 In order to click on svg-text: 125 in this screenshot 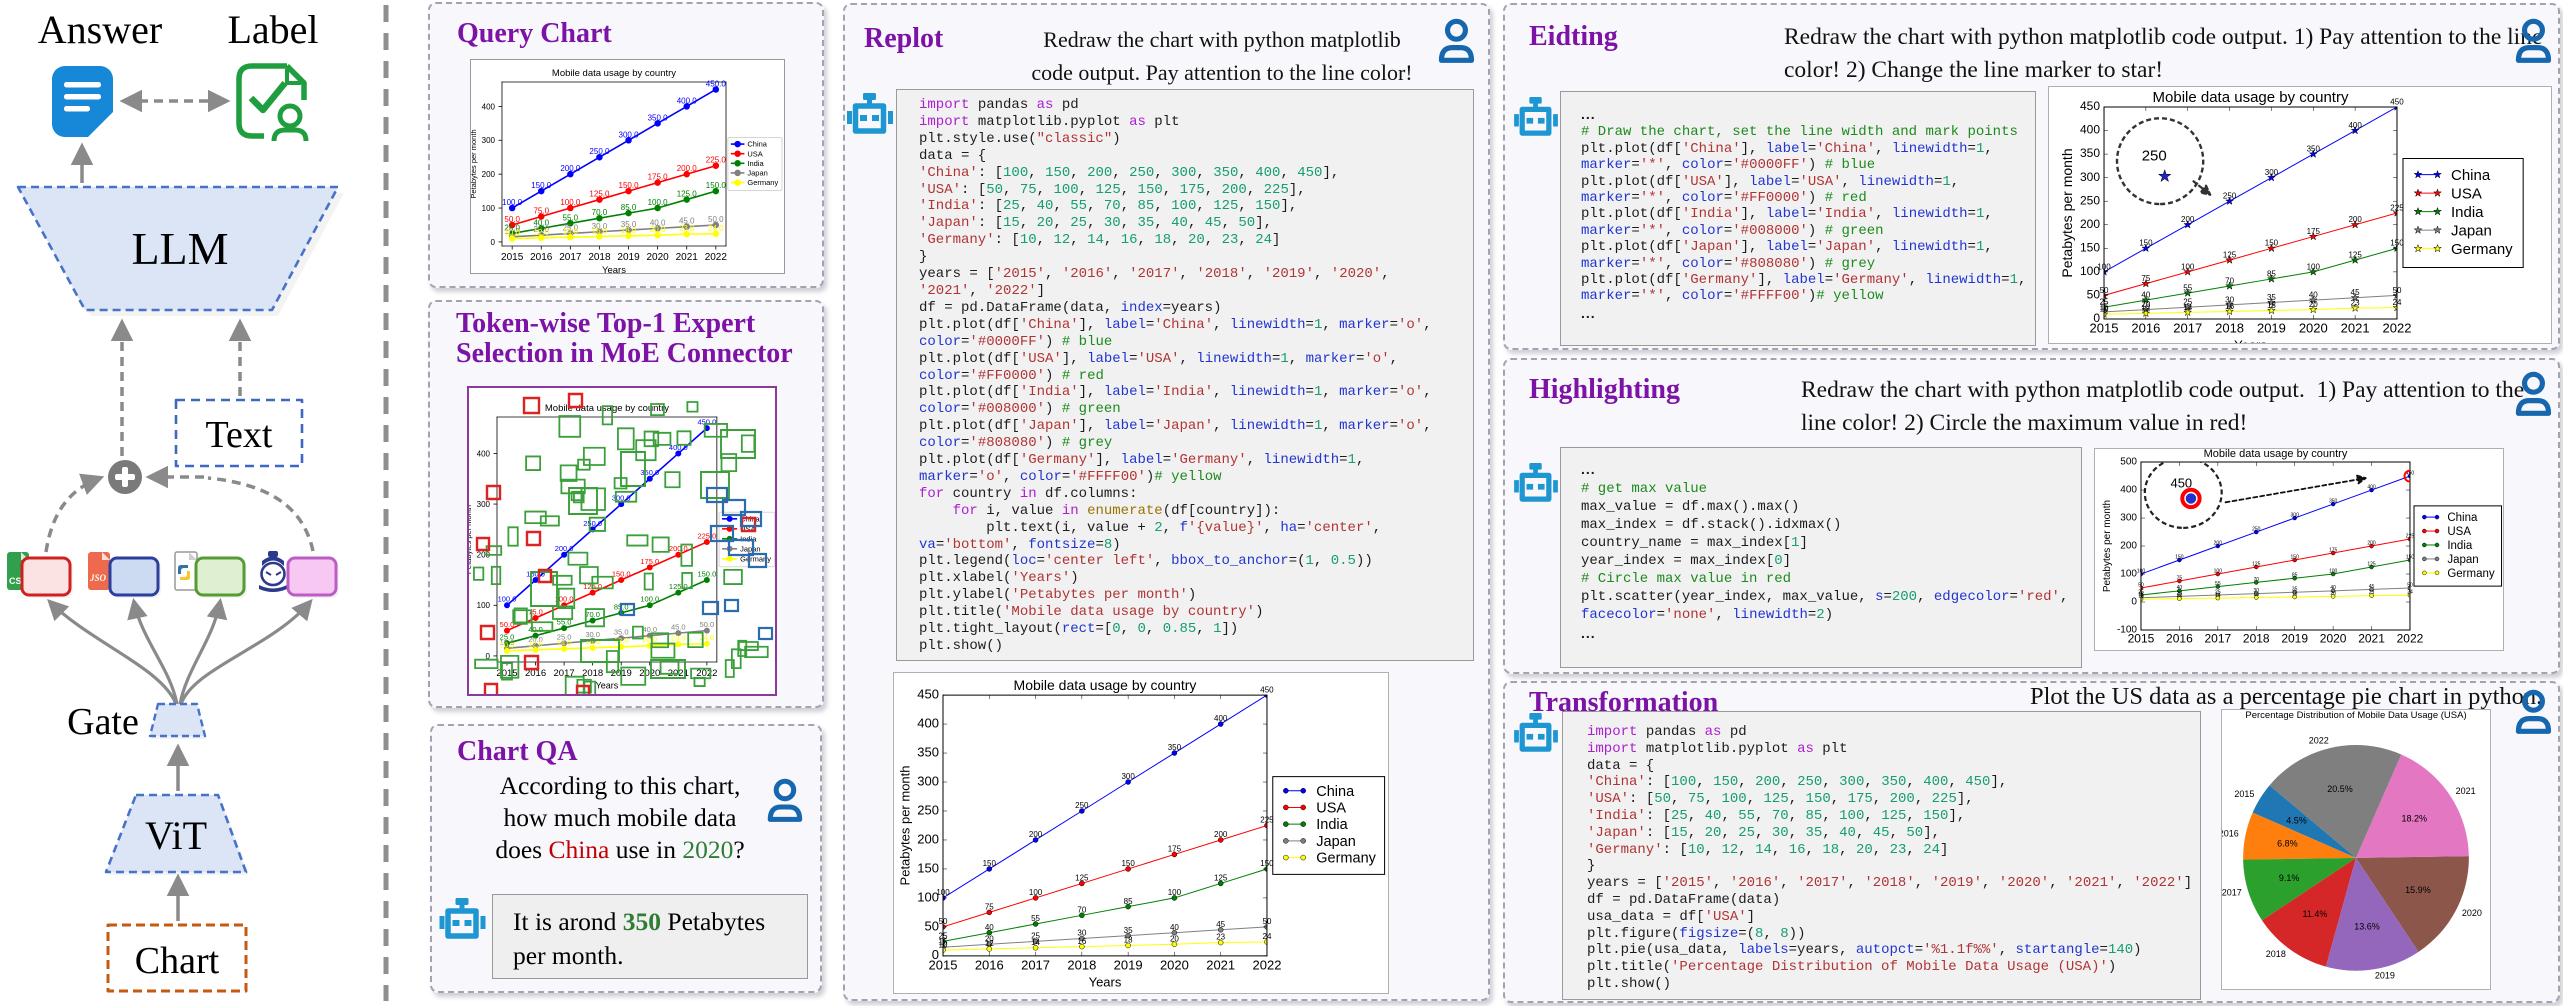, I will do `click(2371, 564)`.